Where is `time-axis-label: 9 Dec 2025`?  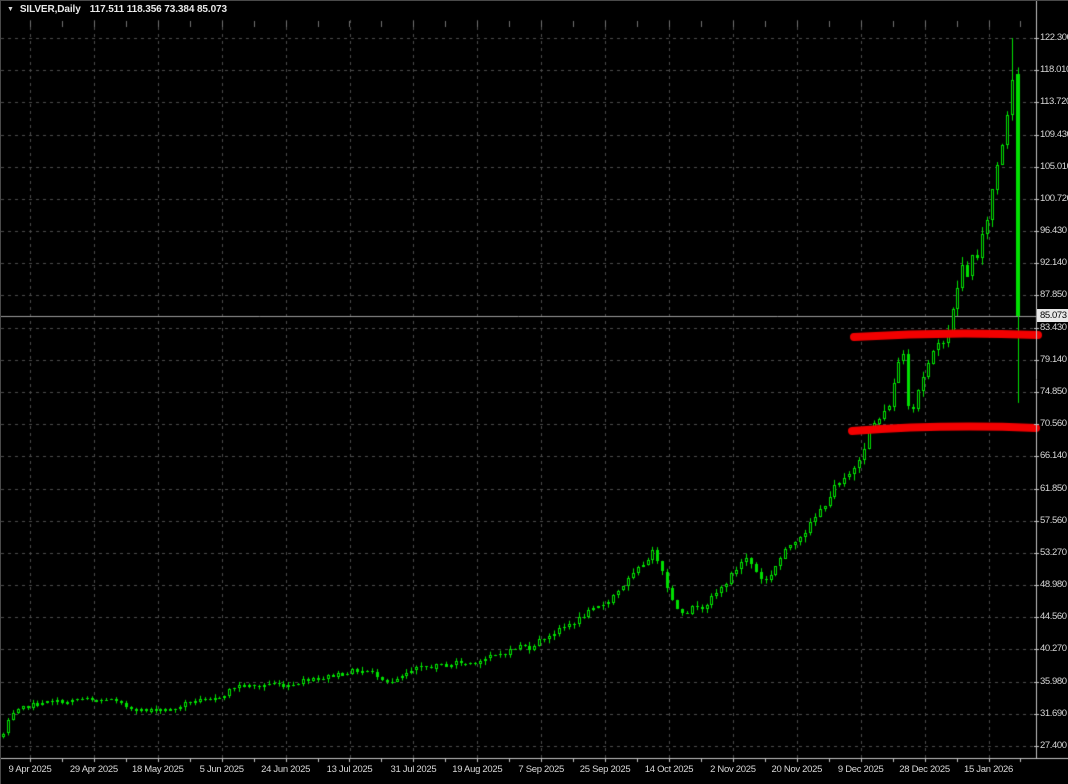
time-axis-label: 9 Dec 2025 is located at coordinates (860, 769).